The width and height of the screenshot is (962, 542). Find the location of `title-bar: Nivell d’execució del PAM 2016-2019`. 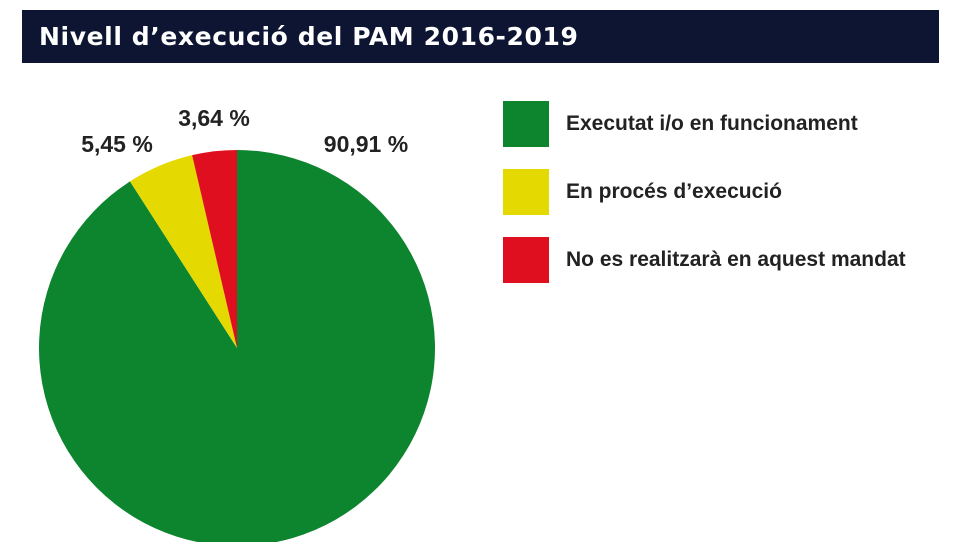

title-bar: Nivell d’execució del PAM 2016-2019 is located at coordinates (480, 36).